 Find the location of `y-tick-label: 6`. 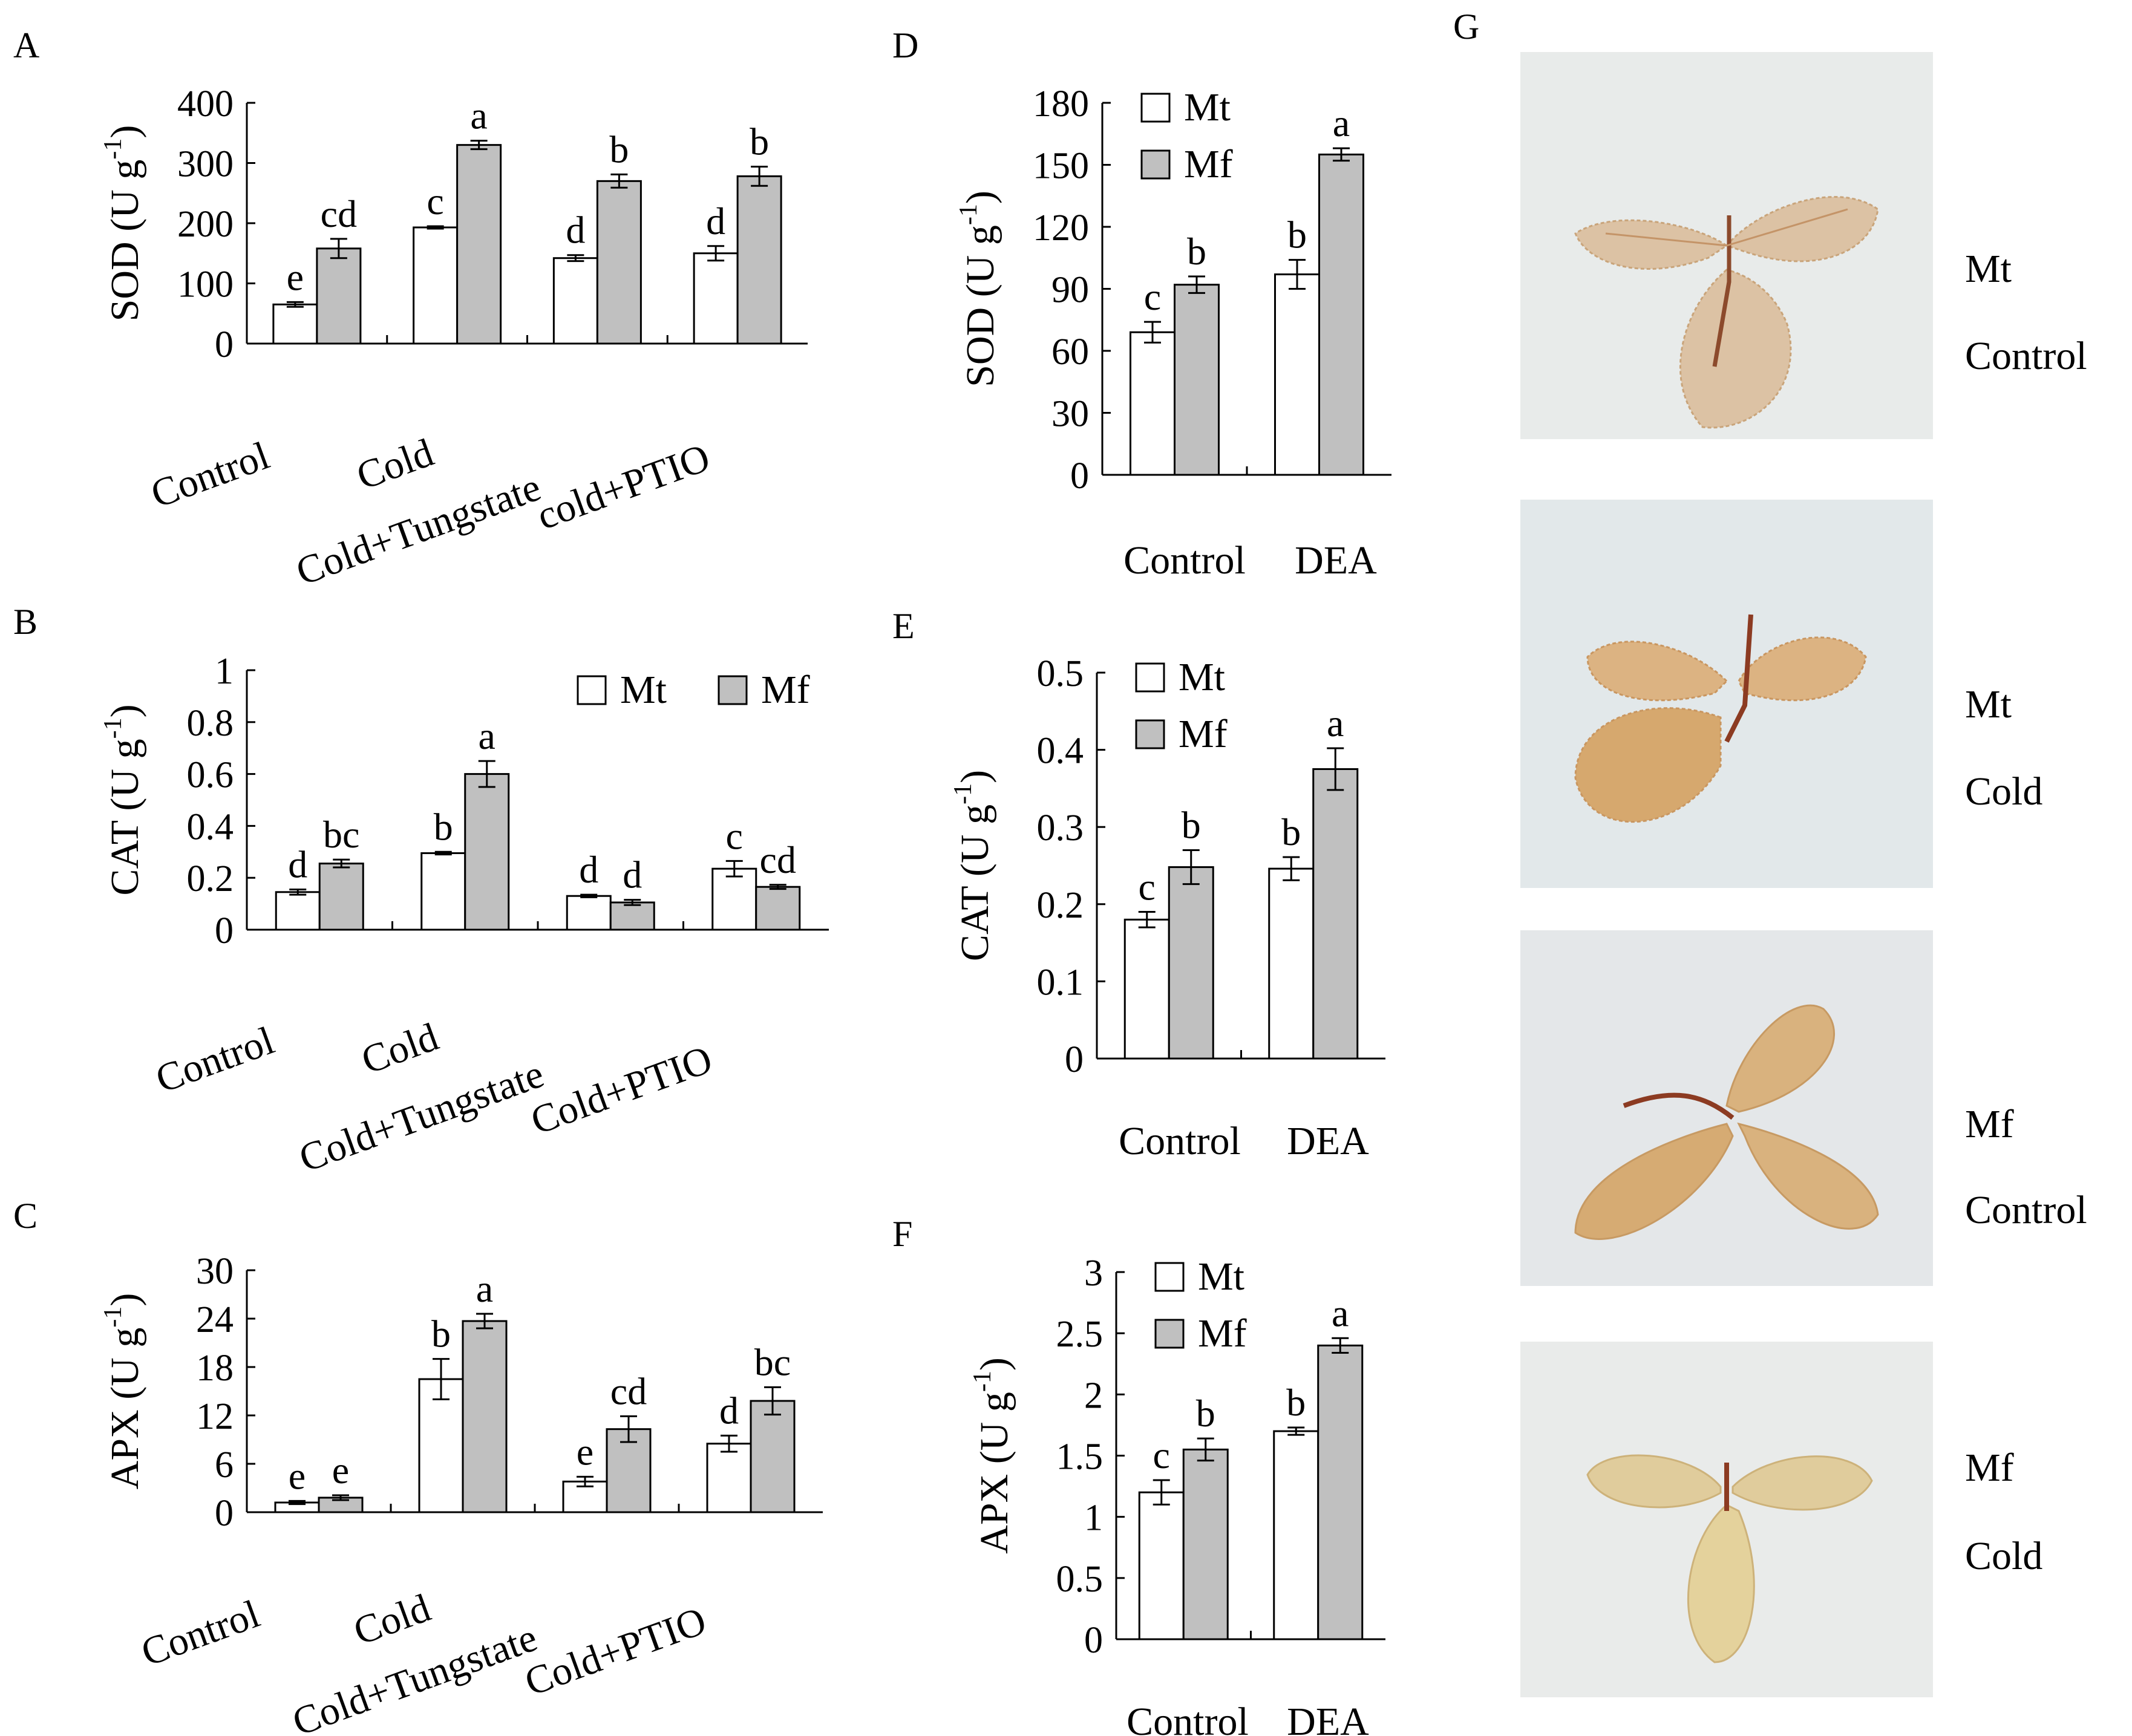

y-tick-label: 6 is located at coordinates (224, 1465).